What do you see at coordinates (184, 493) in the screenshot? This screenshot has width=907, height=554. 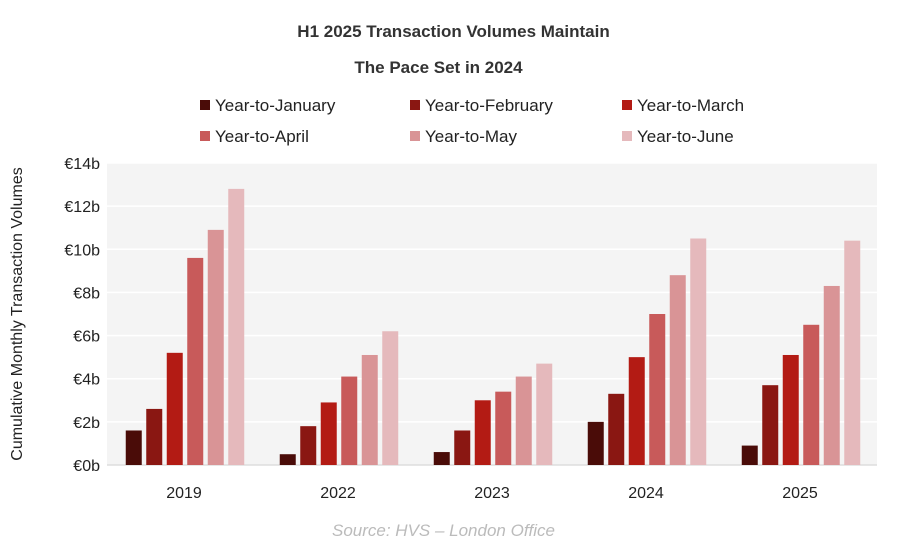 I see `x-tick-label: 2019` at bounding box center [184, 493].